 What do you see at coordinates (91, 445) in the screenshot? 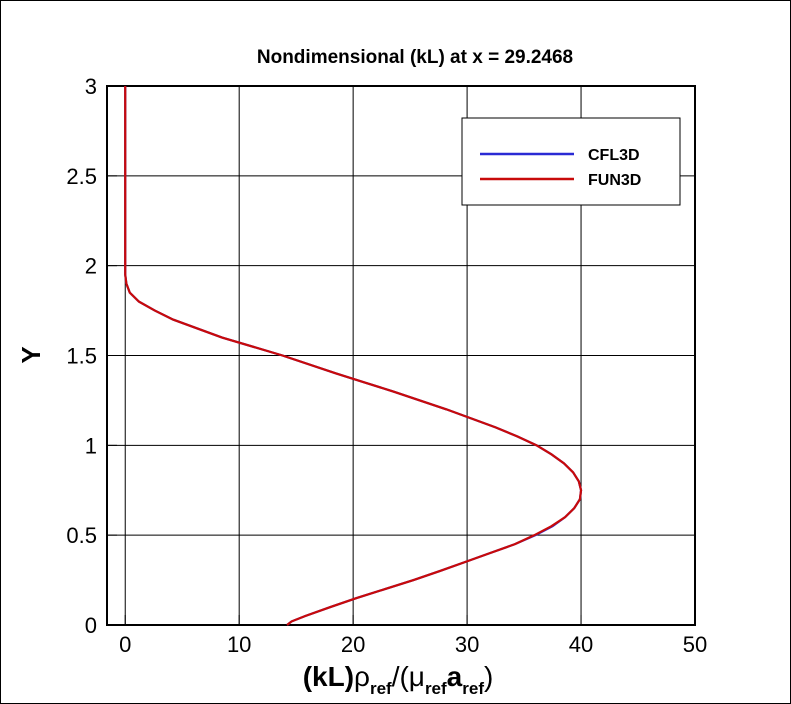
I see `y-tick-label: 1` at bounding box center [91, 445].